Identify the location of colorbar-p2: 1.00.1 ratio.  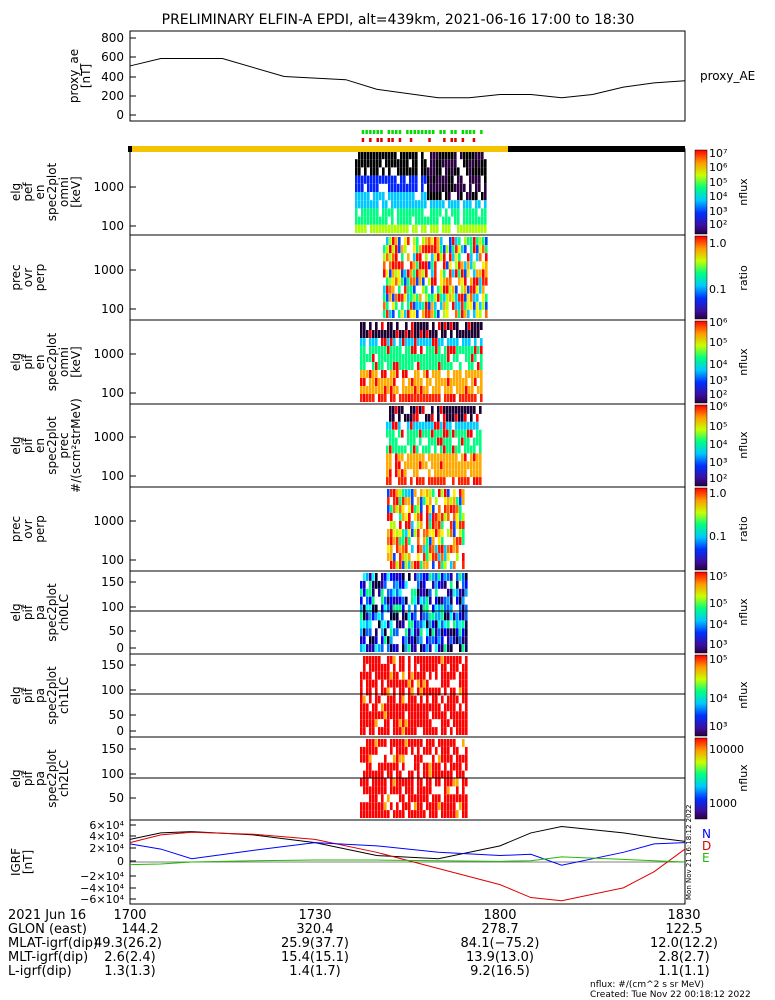
(722, 277).